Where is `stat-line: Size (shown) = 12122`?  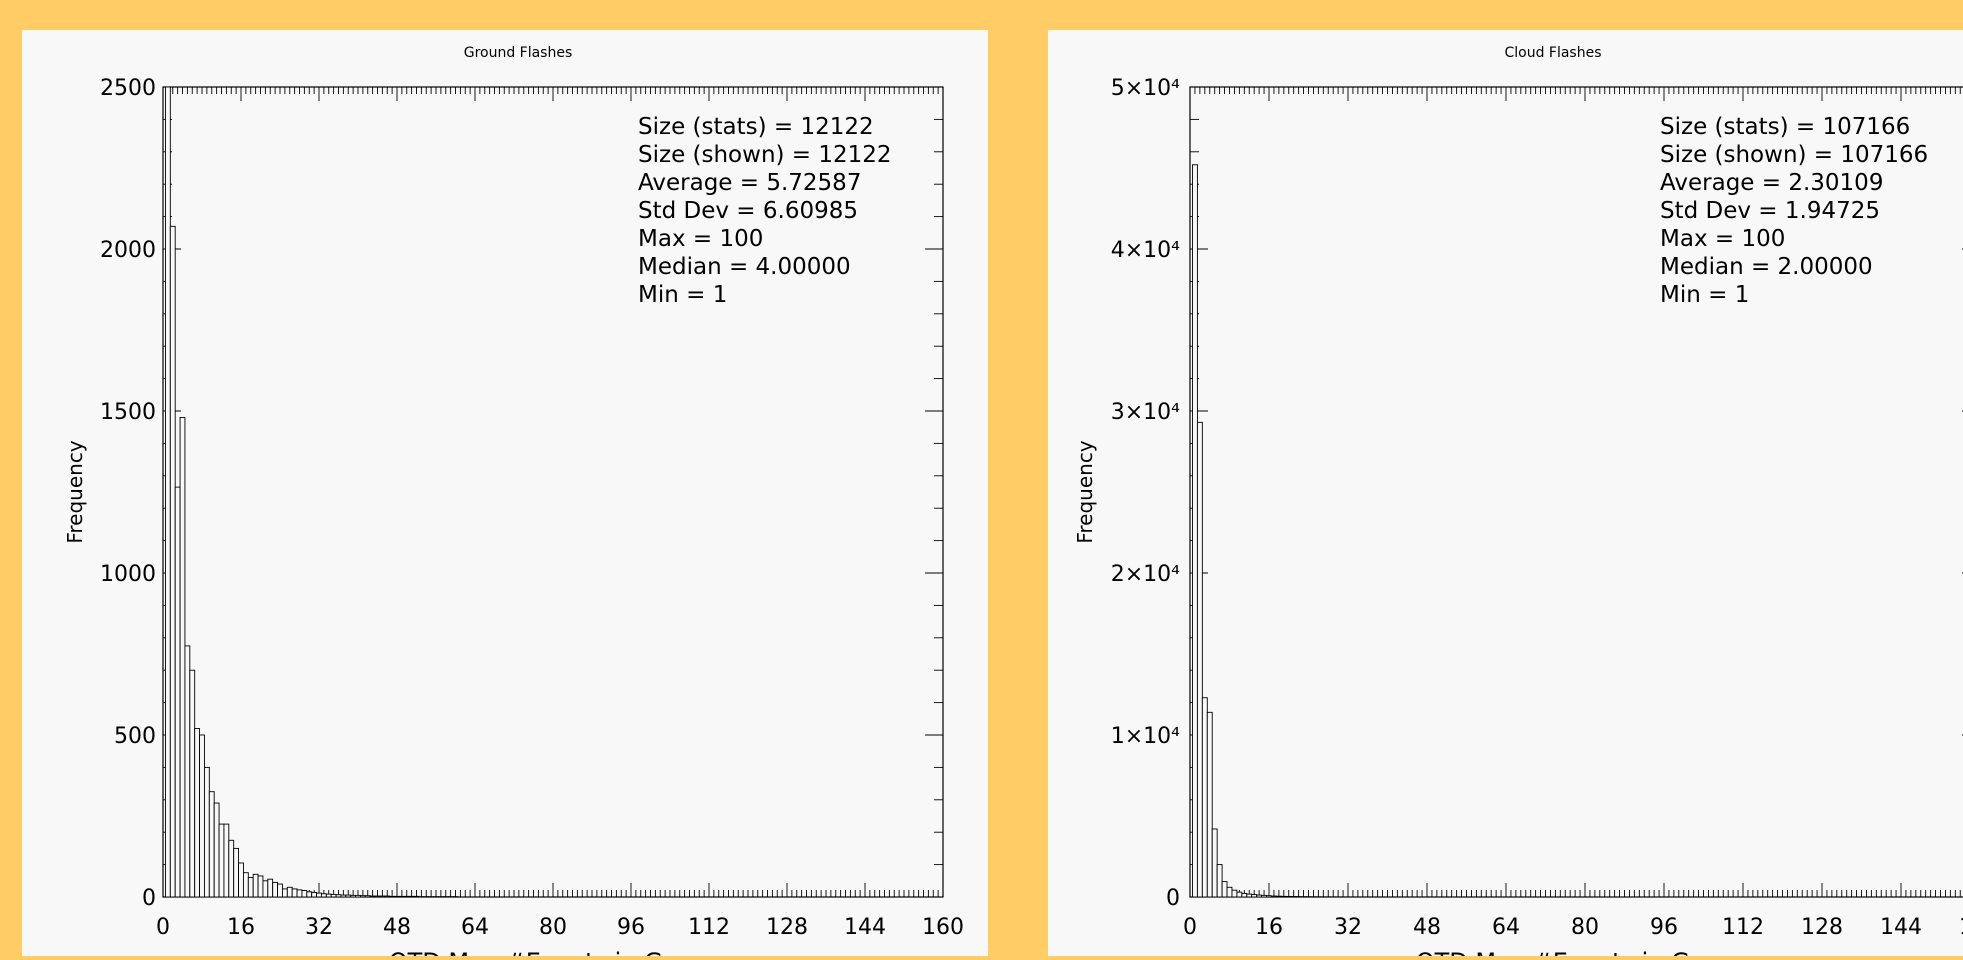
stat-line: Size (shown) = 12122 is located at coordinates (765, 155).